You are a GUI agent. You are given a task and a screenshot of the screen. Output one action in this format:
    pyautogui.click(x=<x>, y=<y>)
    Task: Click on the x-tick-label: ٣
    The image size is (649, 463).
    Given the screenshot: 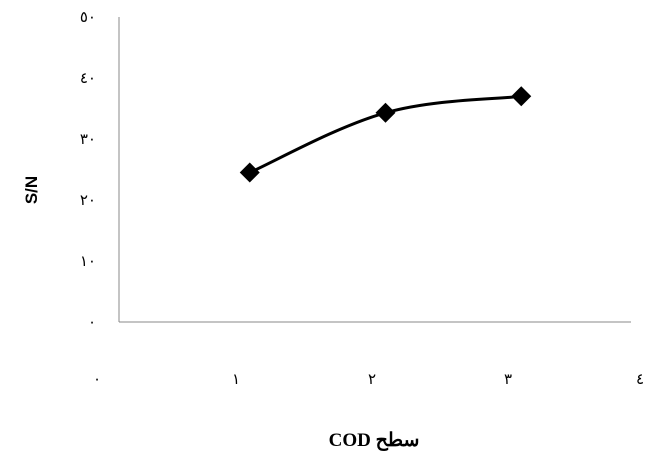 What is the action you would take?
    pyautogui.click(x=508, y=379)
    